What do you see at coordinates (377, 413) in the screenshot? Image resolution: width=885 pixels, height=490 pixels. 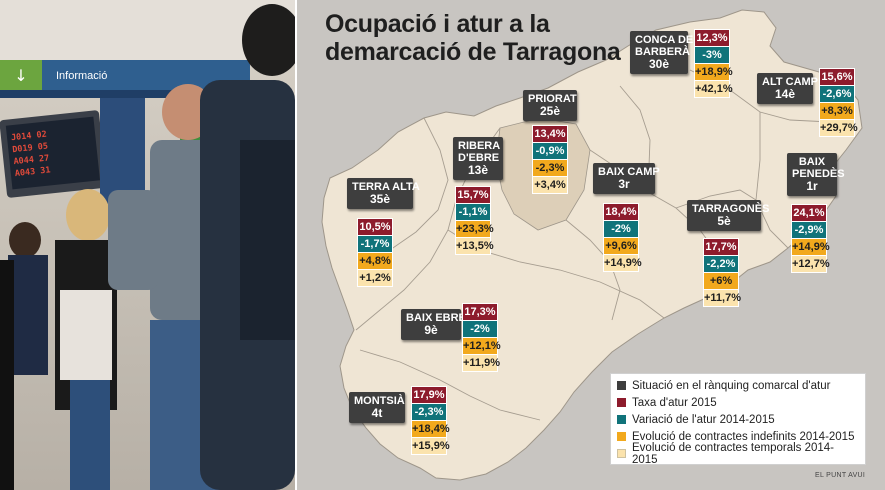 I see `ranking: 4t` at bounding box center [377, 413].